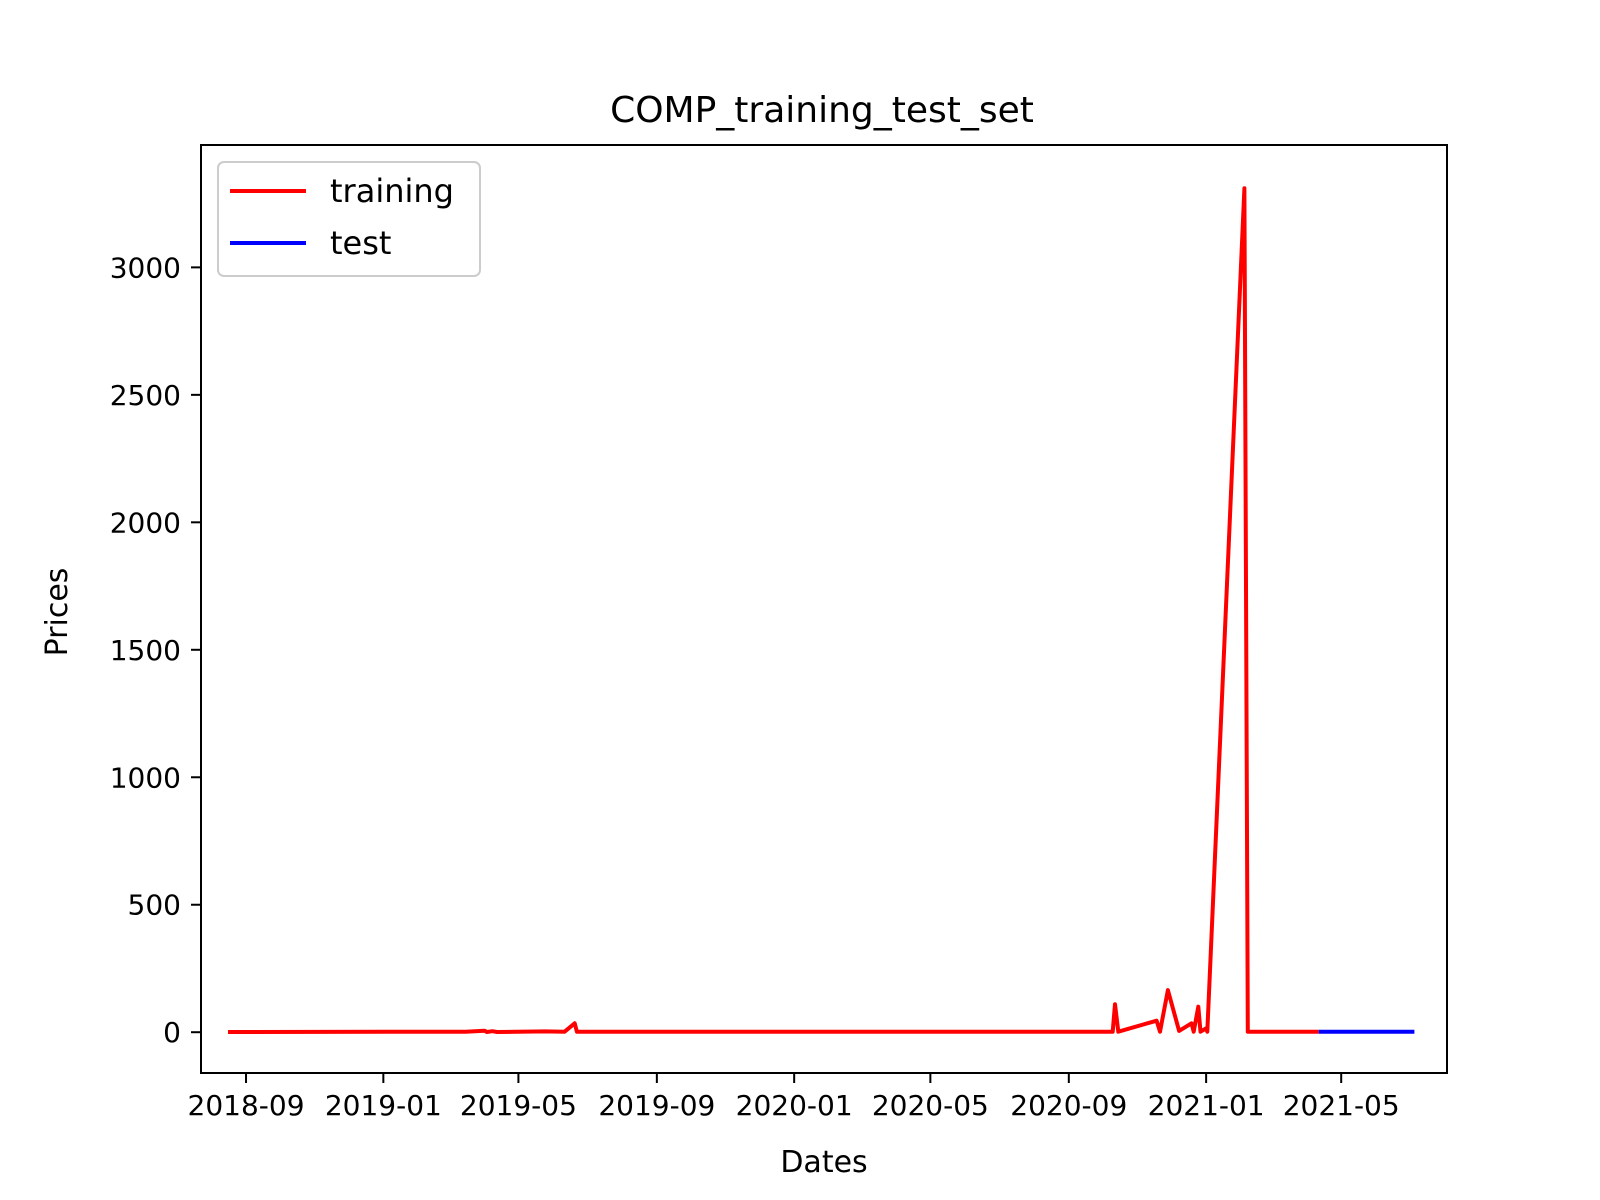  Describe the element at coordinates (349, 219) in the screenshot. I see `legend: training test` at that location.